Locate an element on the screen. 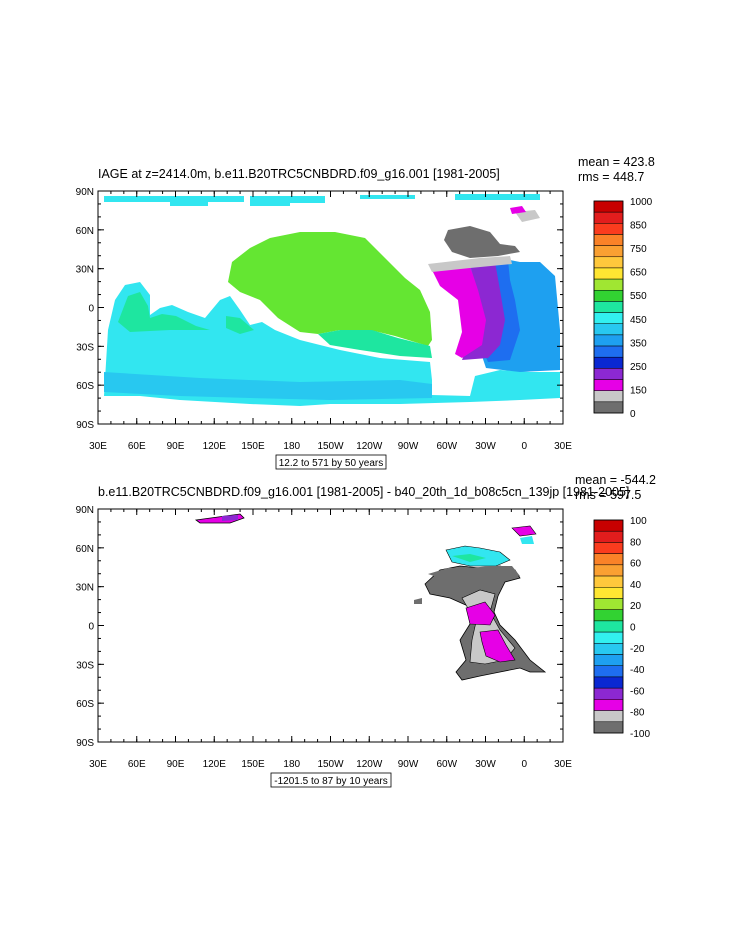  lon-label: 150E is located at coordinates (253, 446).